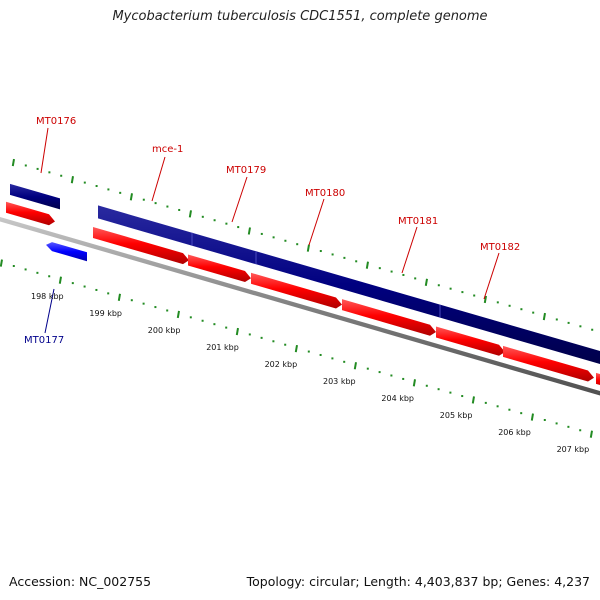 This screenshot has height=600, width=600. What do you see at coordinates (418, 221) in the screenshot?
I see `gene-label-mt0181: MT0181` at bounding box center [418, 221].